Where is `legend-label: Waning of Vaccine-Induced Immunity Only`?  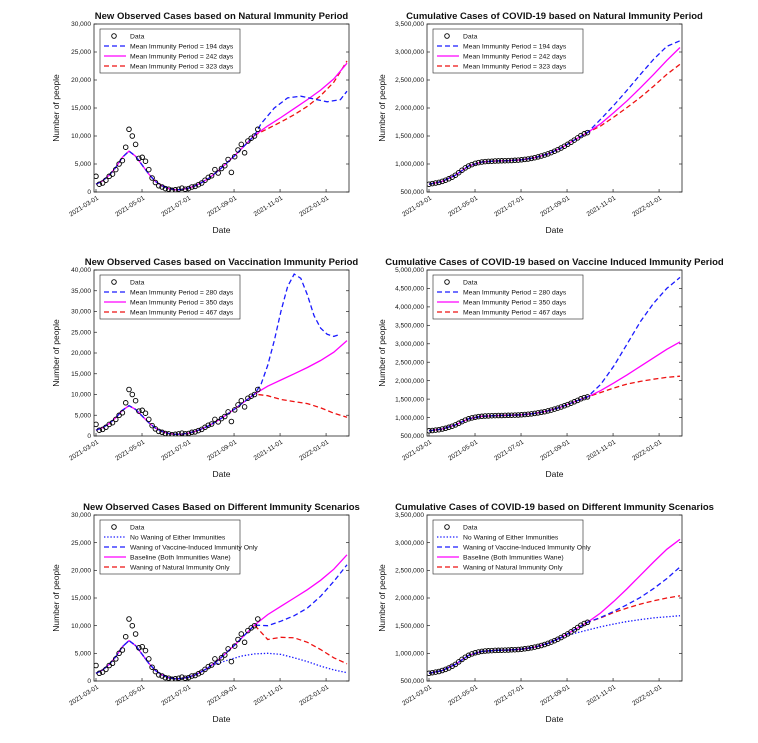
legend-label: Waning of Vaccine-Induced Immunity Only is located at coordinates (527, 548).